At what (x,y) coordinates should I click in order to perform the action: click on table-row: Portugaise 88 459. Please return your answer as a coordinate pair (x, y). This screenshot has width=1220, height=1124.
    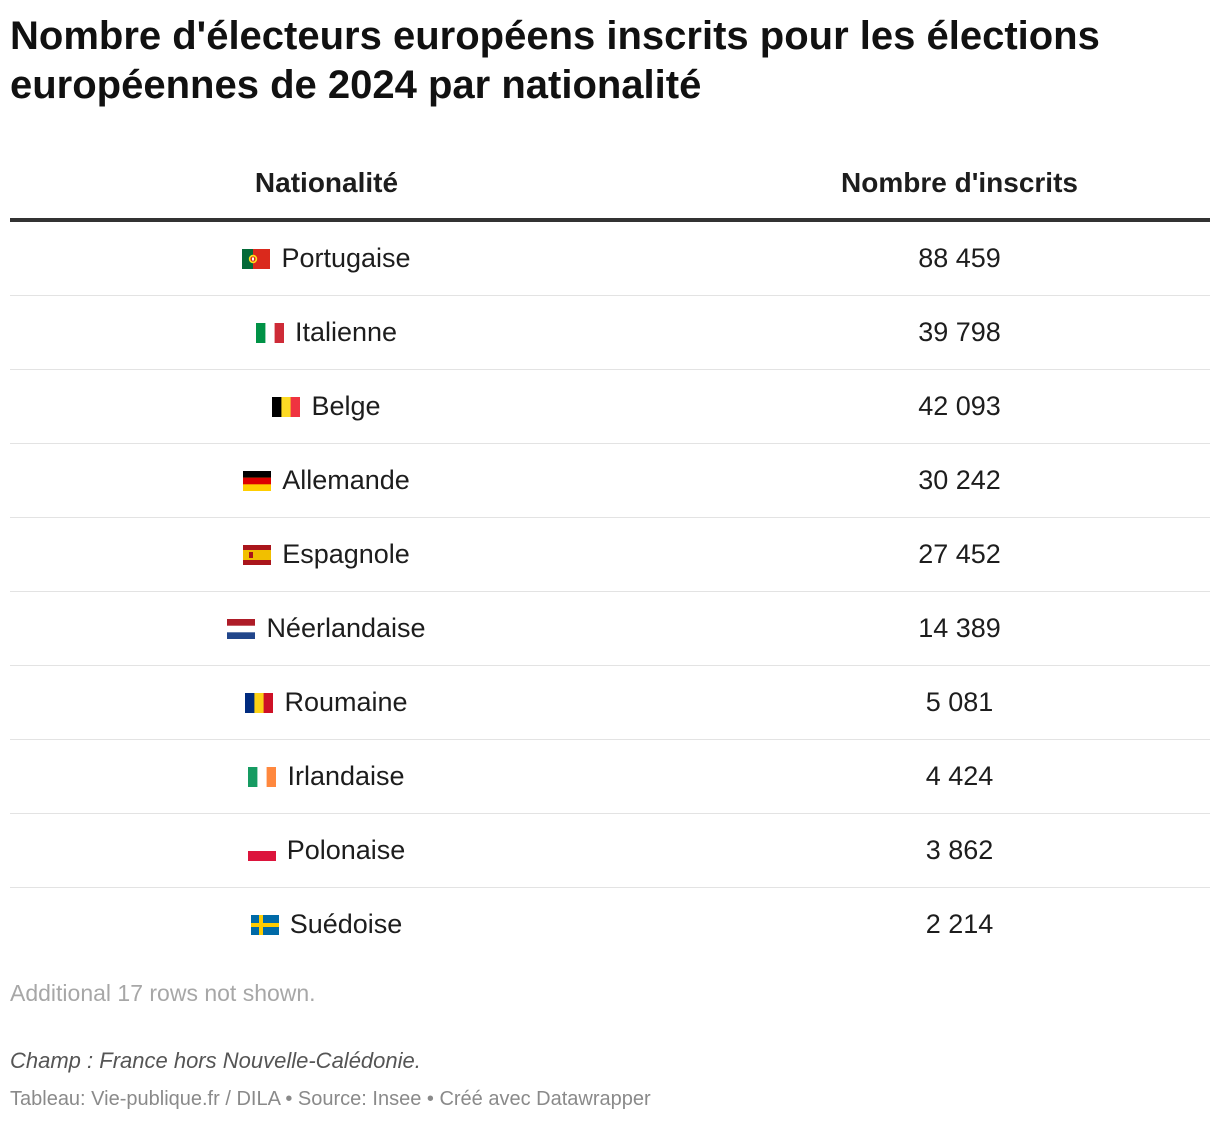
    Looking at the image, I should click on (610, 259).